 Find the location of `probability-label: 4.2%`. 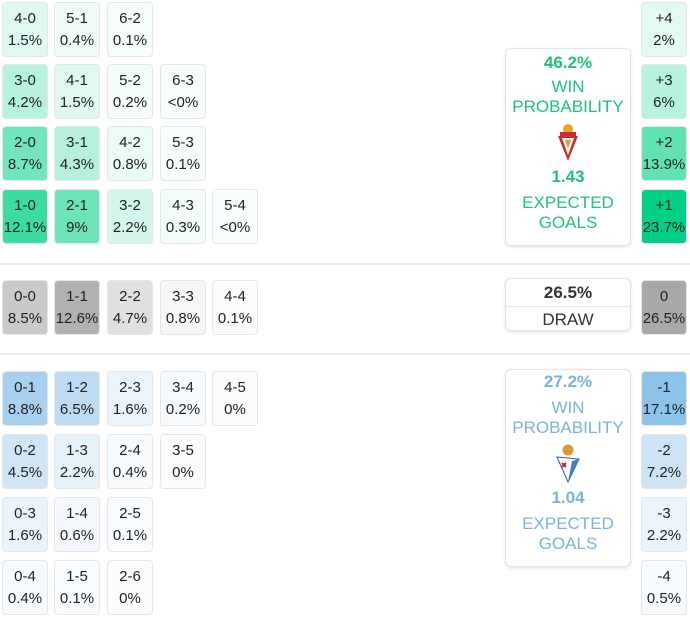

probability-label: 4.2% is located at coordinates (25, 102).